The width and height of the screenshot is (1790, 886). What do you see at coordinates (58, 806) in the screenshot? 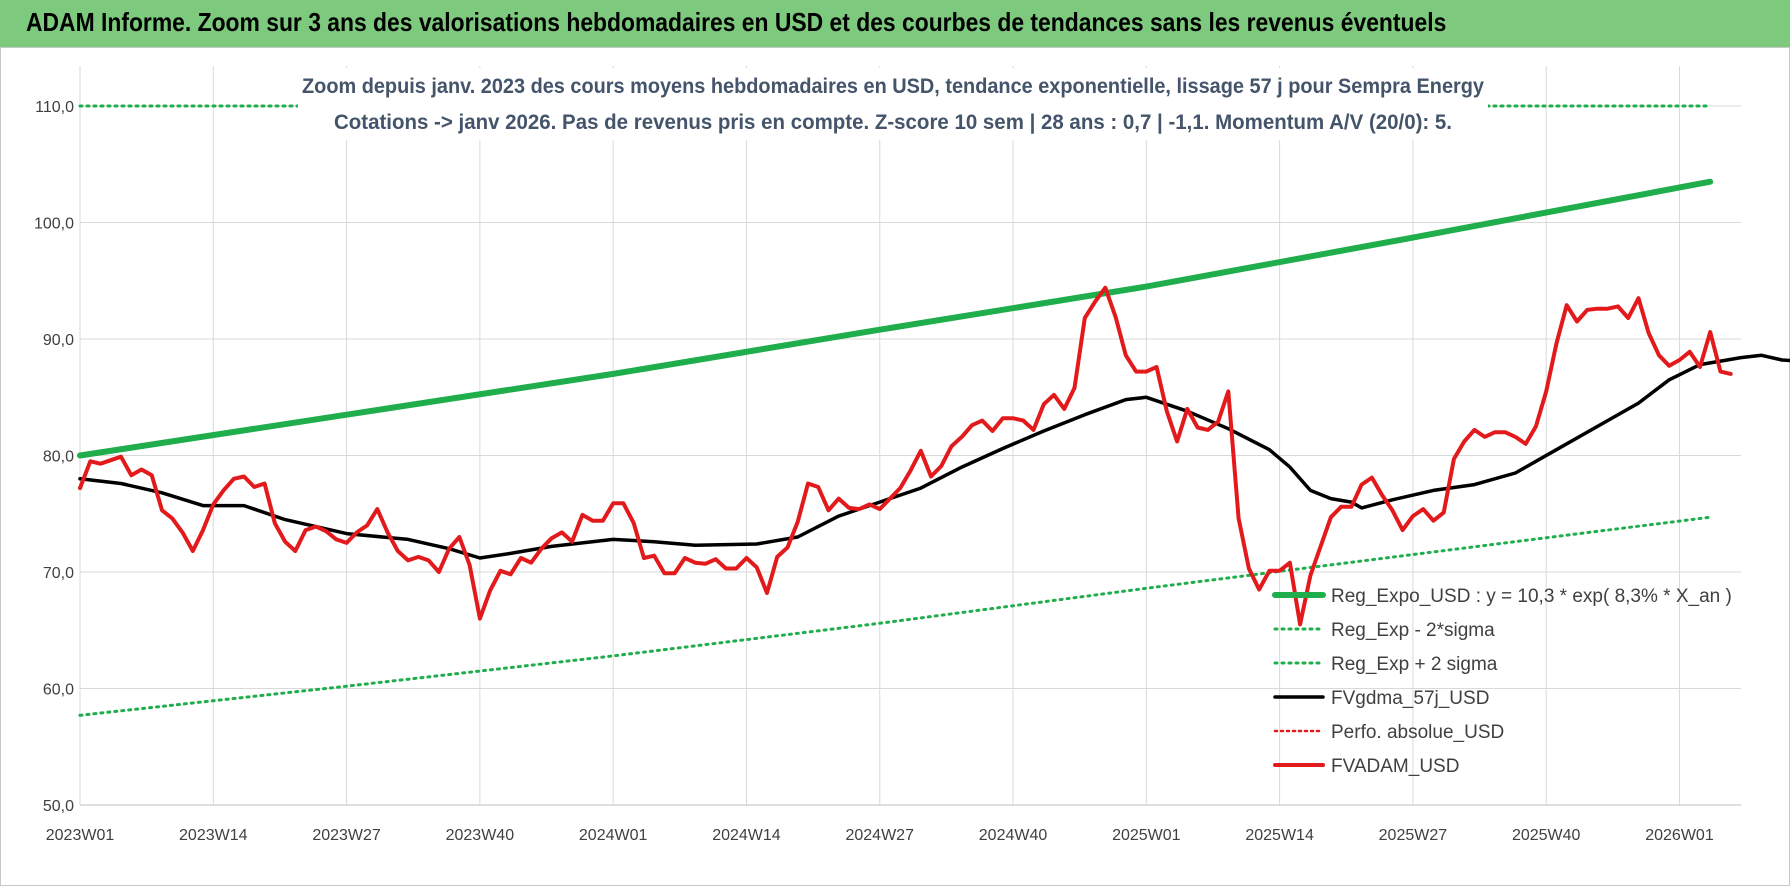
I see `y-tick-label: 50,0` at bounding box center [58, 806].